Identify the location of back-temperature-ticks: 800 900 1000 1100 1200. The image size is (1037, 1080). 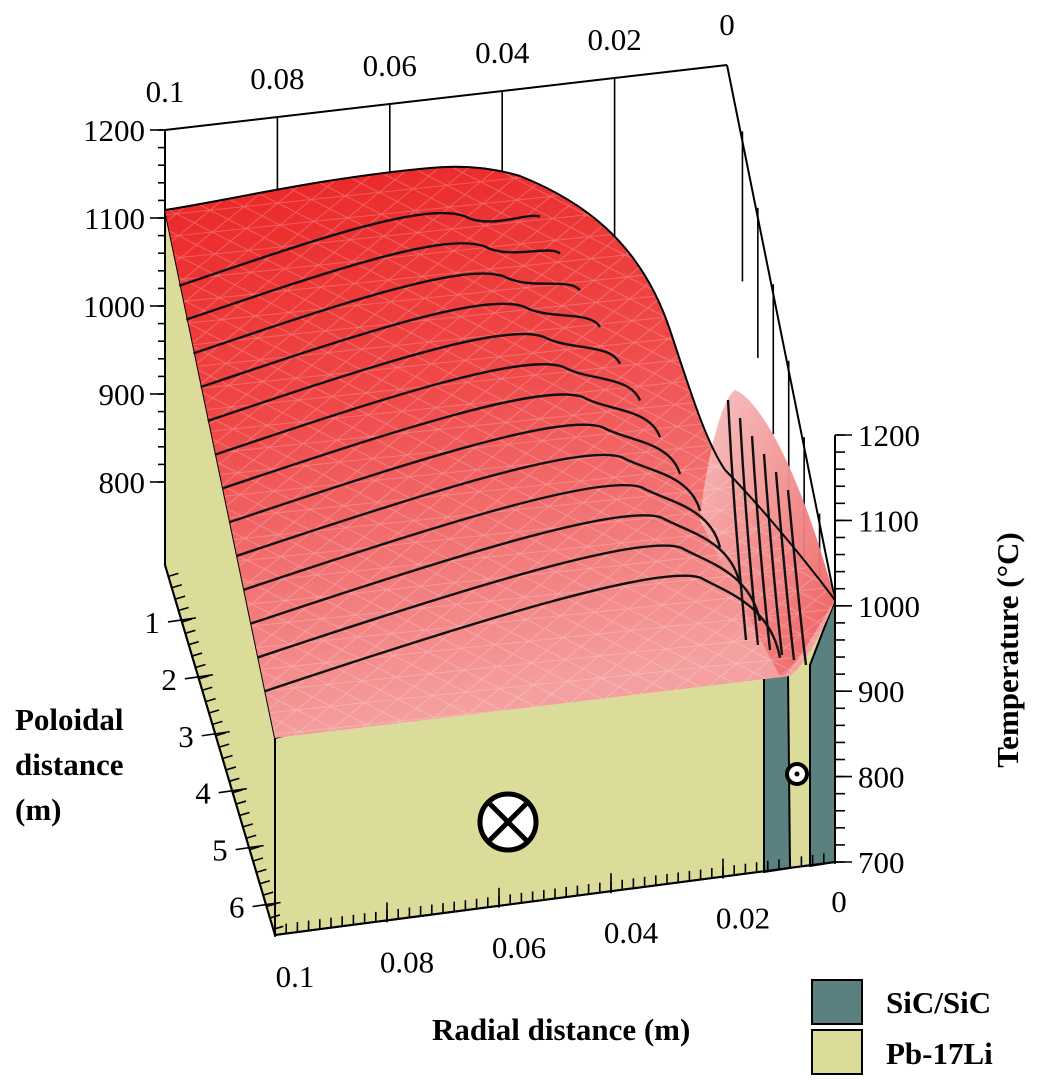
(124, 306).